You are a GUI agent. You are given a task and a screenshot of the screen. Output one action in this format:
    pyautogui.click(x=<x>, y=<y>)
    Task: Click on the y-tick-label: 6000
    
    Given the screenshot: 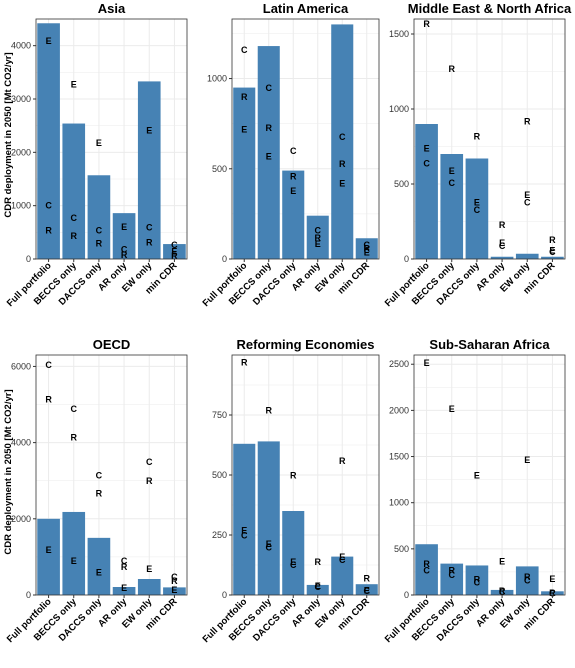 What is the action you would take?
    pyautogui.click(x=21, y=366)
    